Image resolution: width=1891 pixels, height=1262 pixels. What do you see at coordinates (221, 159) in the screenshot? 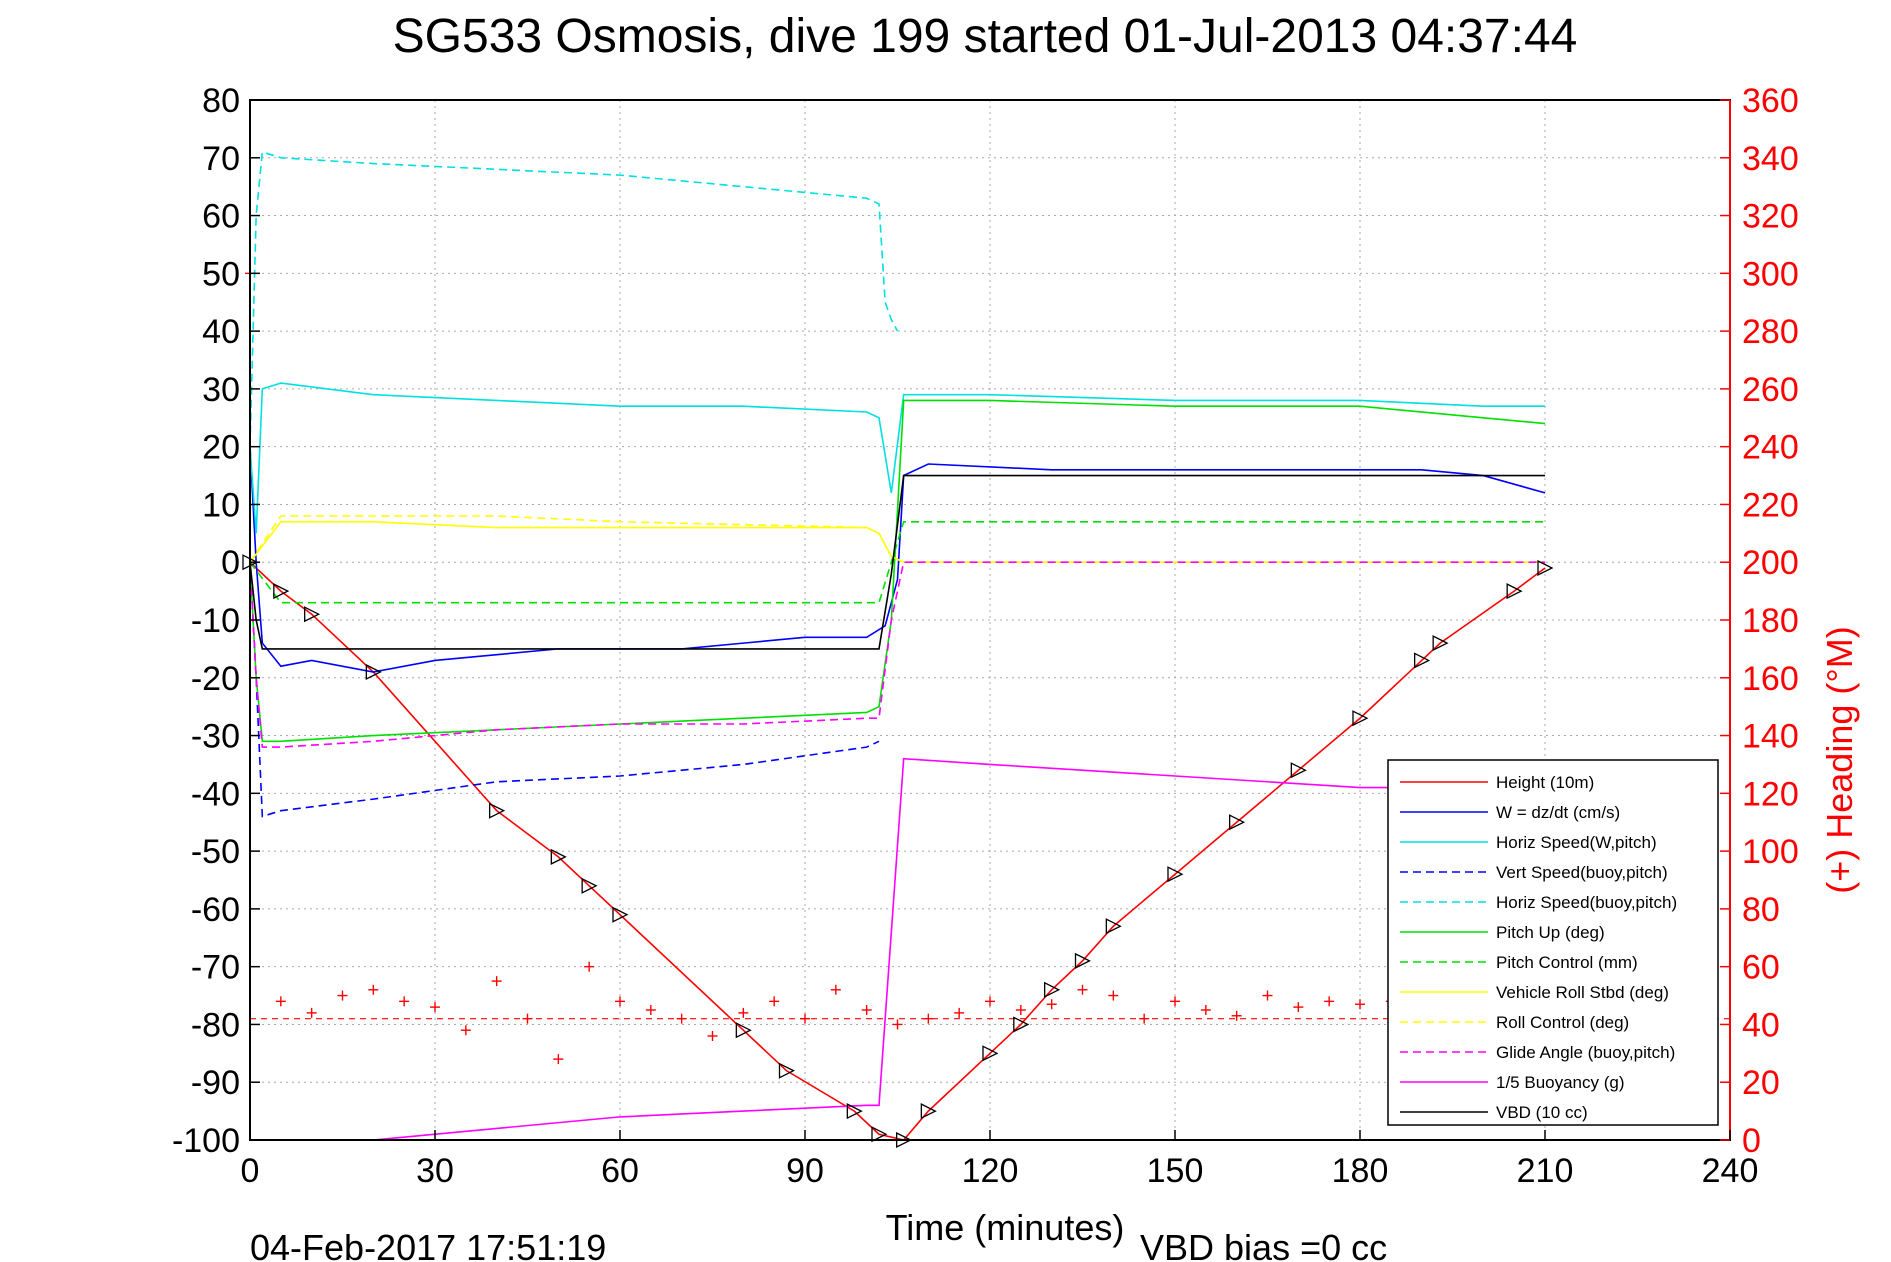
I see `left-tick-label: 70` at bounding box center [221, 159].